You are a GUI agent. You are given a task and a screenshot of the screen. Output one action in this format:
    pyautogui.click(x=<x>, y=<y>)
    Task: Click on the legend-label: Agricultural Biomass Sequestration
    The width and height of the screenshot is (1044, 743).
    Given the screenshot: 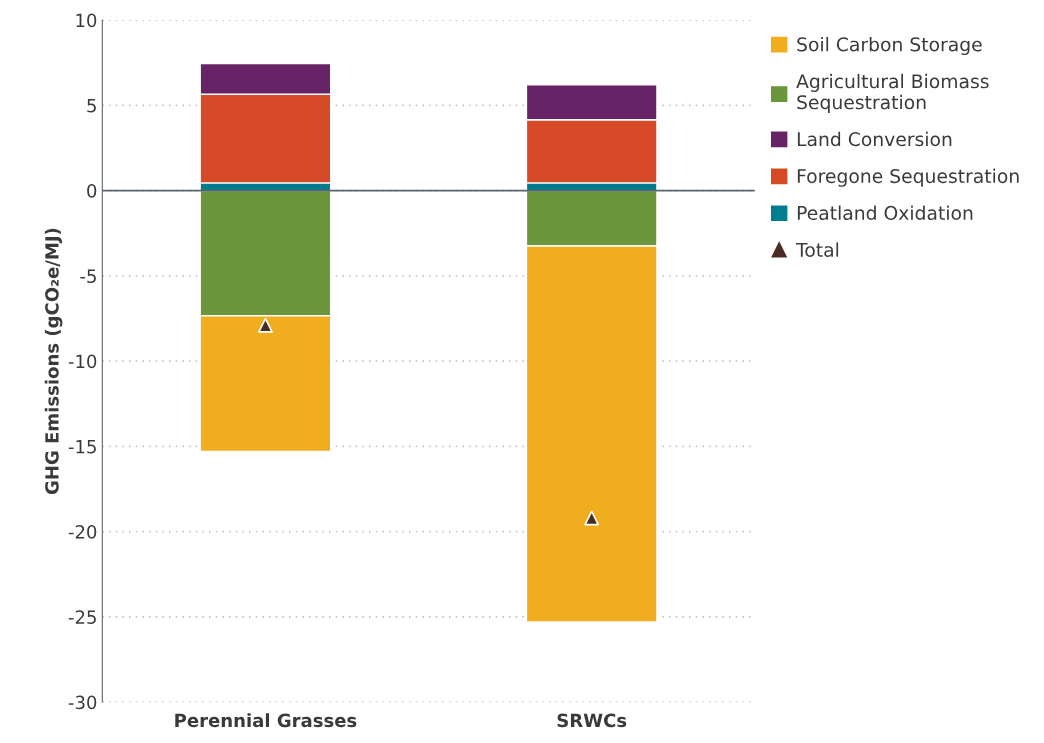 What is the action you would take?
    pyautogui.click(x=892, y=93)
    